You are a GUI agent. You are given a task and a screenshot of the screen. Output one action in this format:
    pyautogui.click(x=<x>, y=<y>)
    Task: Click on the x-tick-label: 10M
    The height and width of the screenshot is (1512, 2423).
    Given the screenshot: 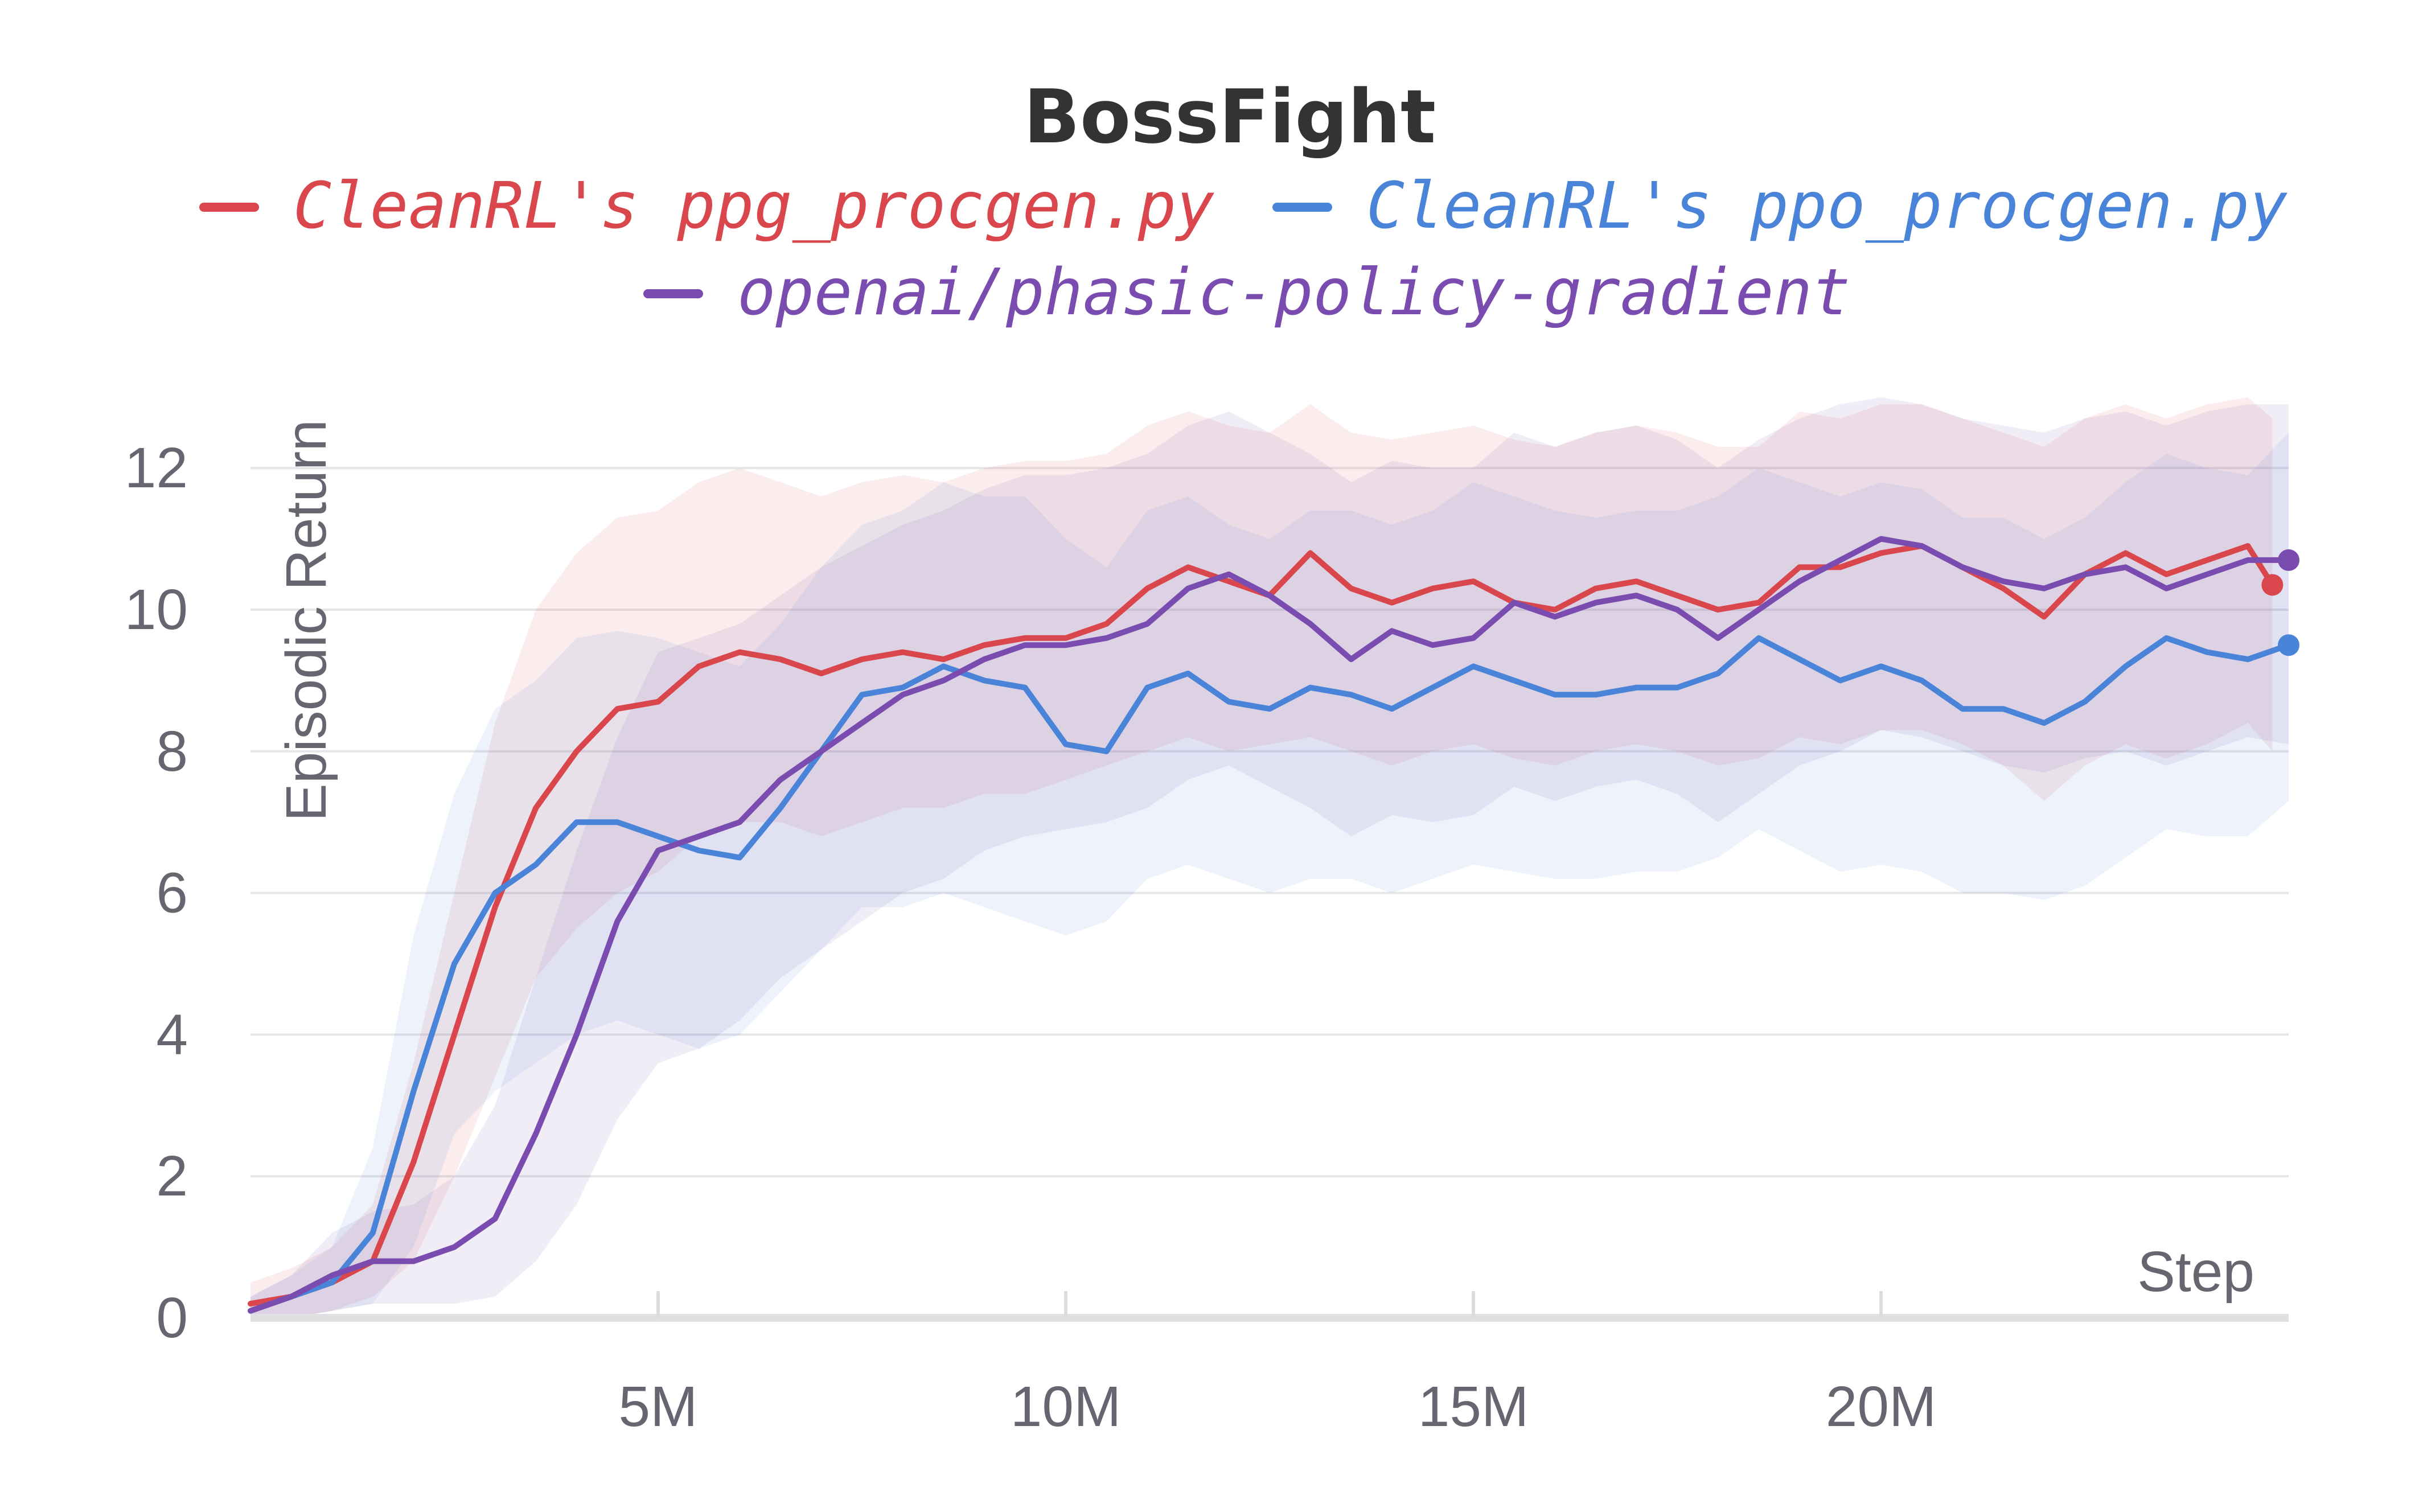 What is the action you would take?
    pyautogui.click(x=1066, y=1407)
    